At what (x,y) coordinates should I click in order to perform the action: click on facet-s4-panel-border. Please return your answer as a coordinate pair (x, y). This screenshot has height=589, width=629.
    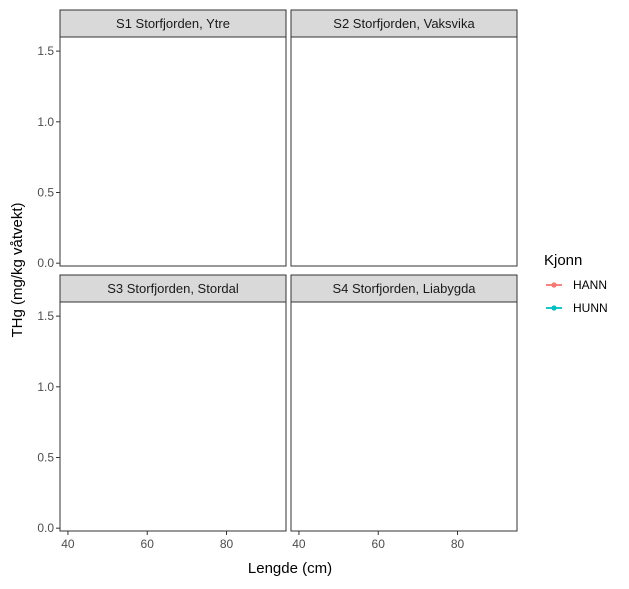
    Looking at the image, I should click on (404, 416).